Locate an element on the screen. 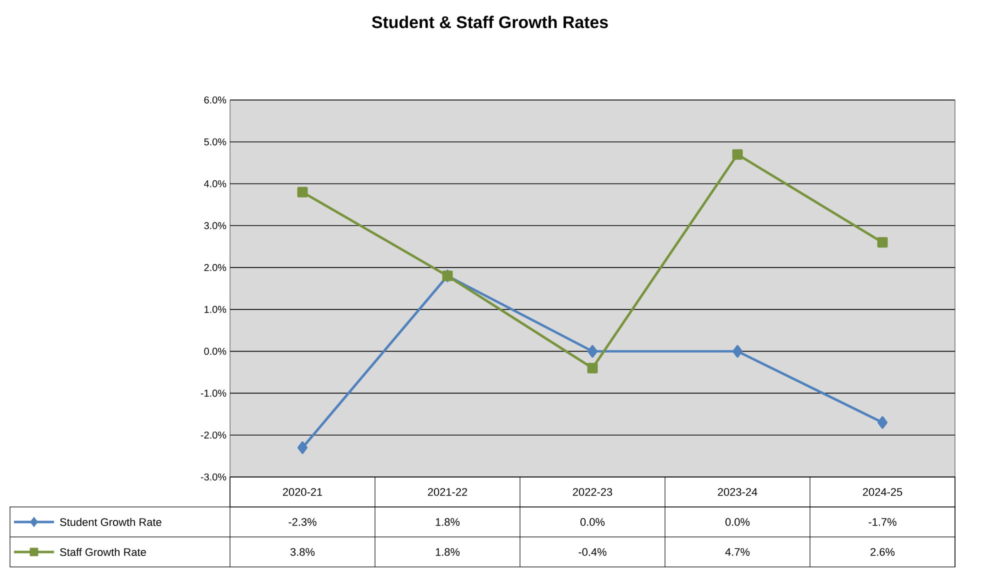  data-label: 3.8% is located at coordinates (302, 552).